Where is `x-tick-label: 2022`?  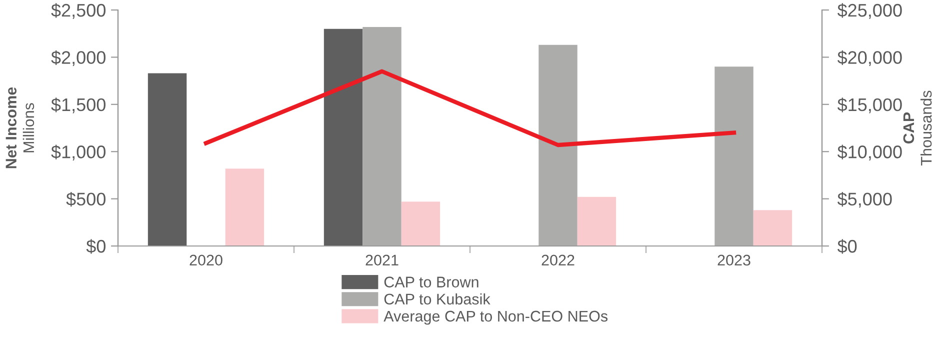
x-tick-label: 2022 is located at coordinates (558, 260).